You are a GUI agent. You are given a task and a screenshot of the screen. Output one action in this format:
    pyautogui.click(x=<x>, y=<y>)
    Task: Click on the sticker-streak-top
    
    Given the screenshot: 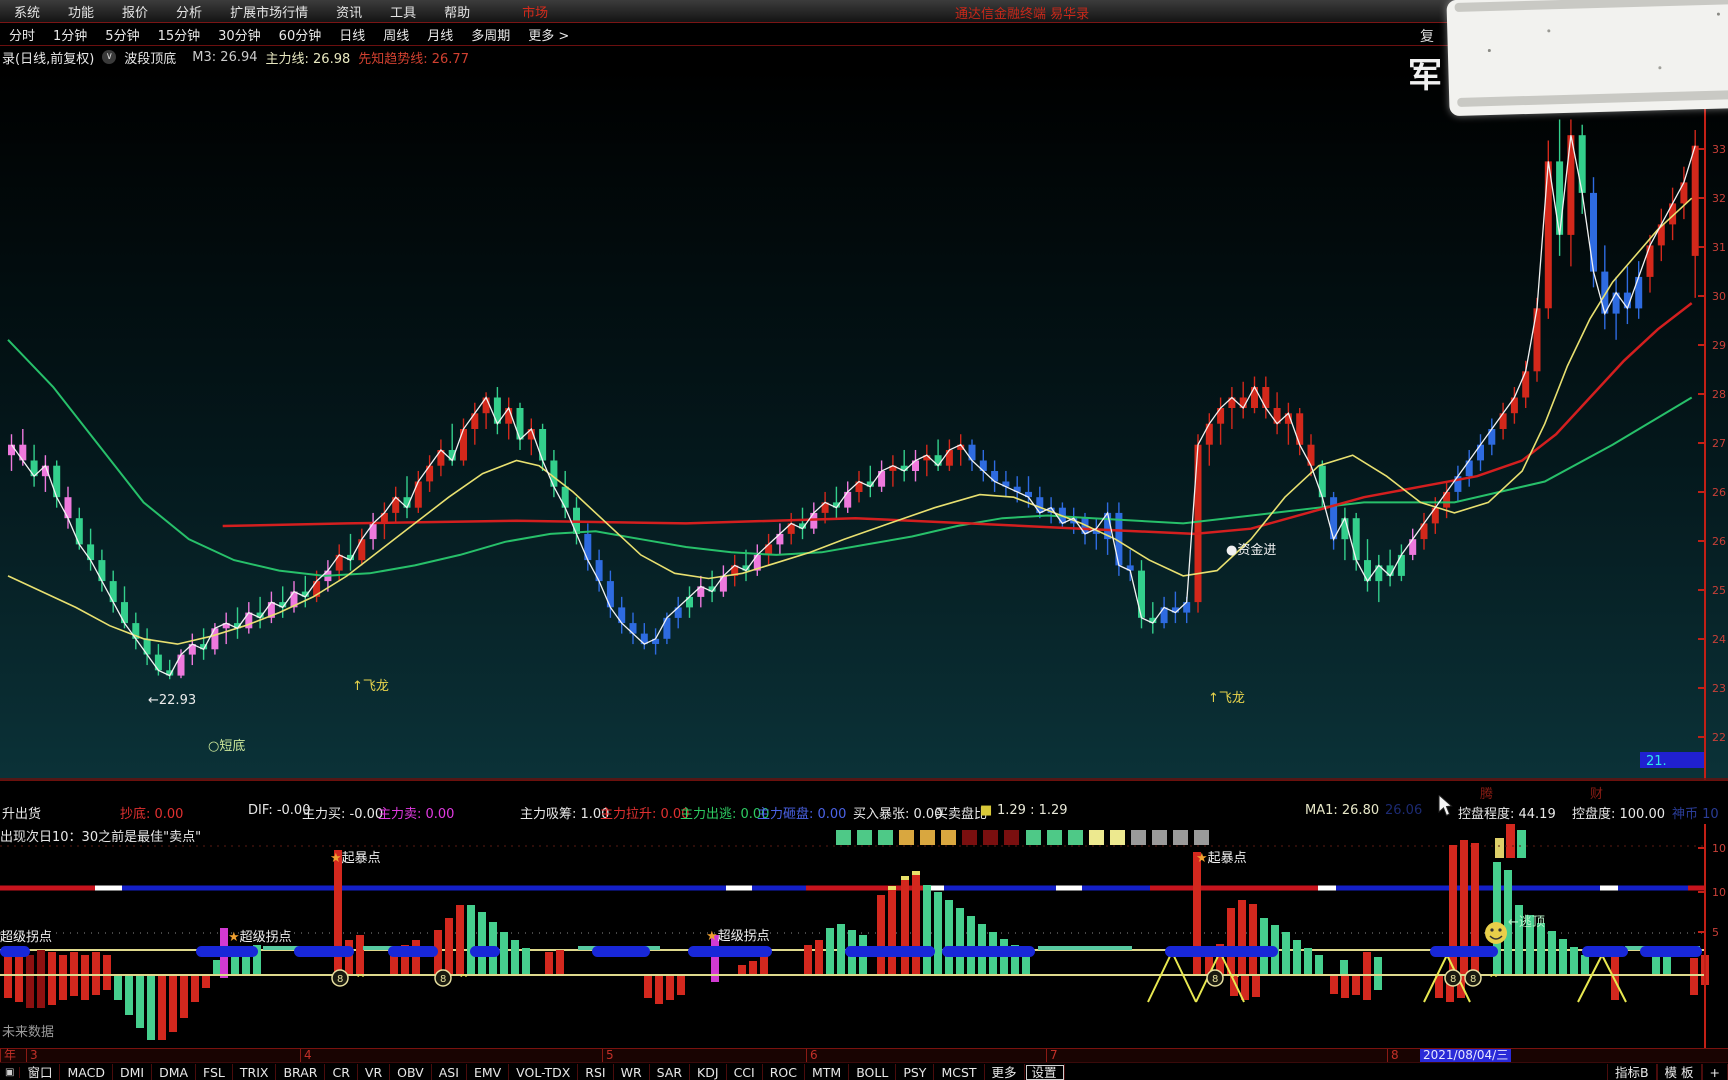 What is the action you would take?
    pyautogui.click(x=1591, y=6)
    